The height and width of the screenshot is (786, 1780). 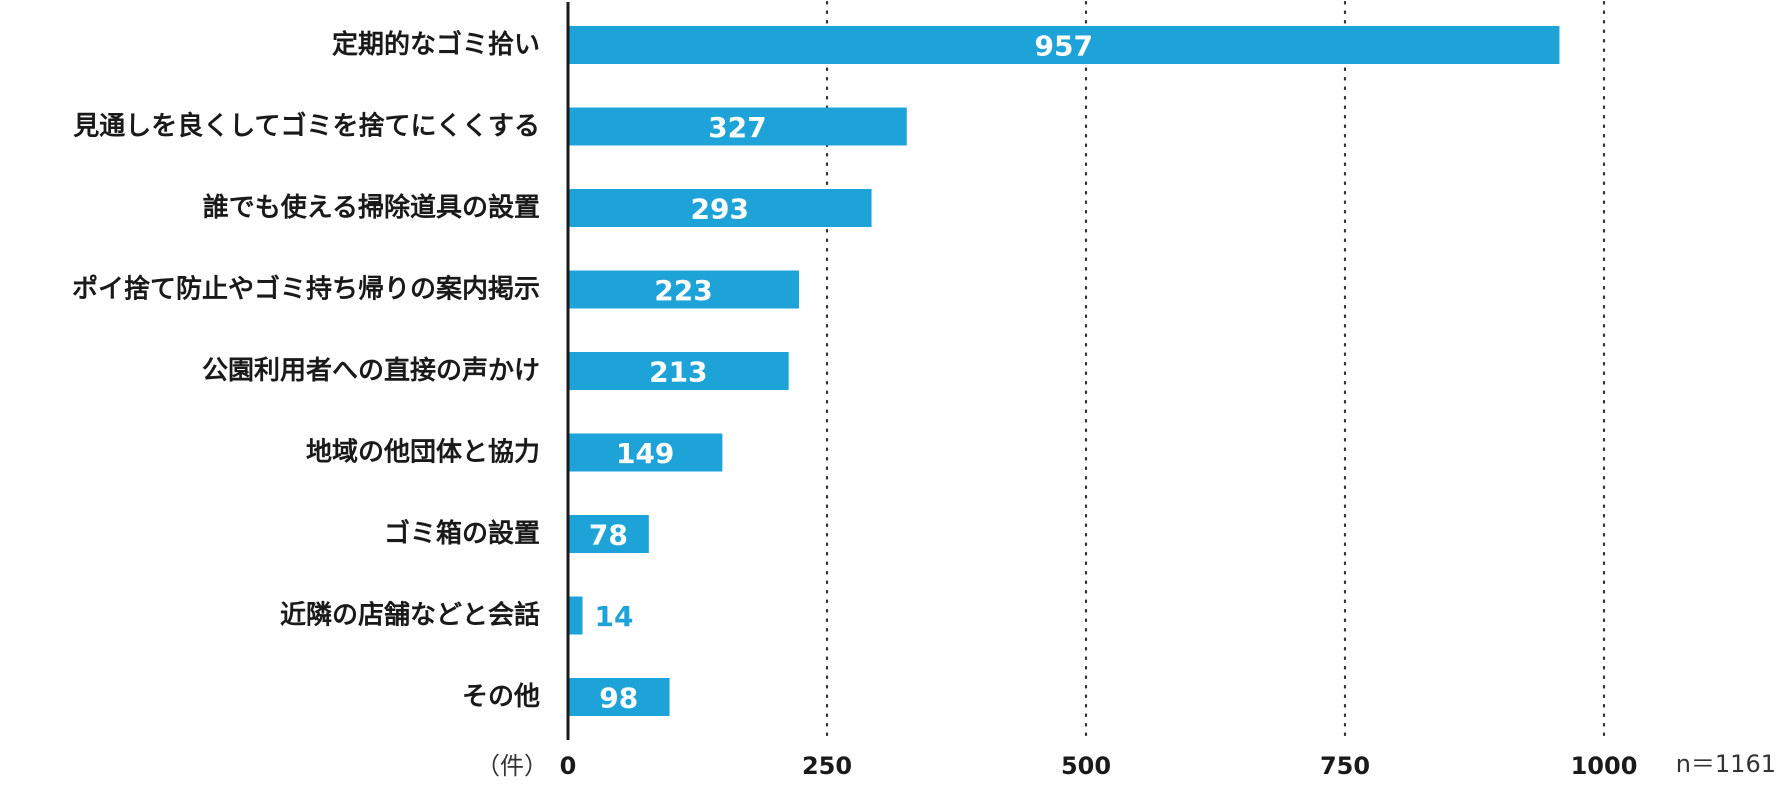 I want to click on x-axis-ticks: 0 250 500 750 1000, so click(x=1099, y=766).